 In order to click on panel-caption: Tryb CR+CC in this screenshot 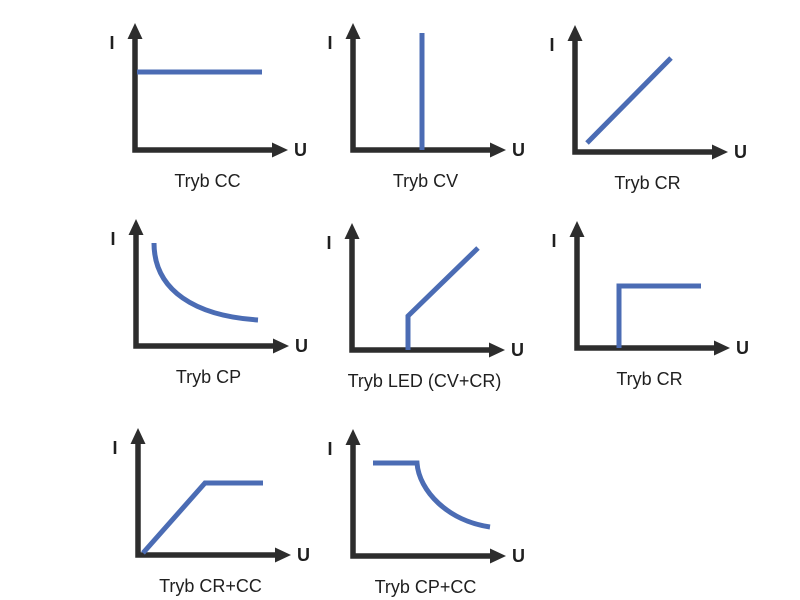, I will do `click(210, 586)`.